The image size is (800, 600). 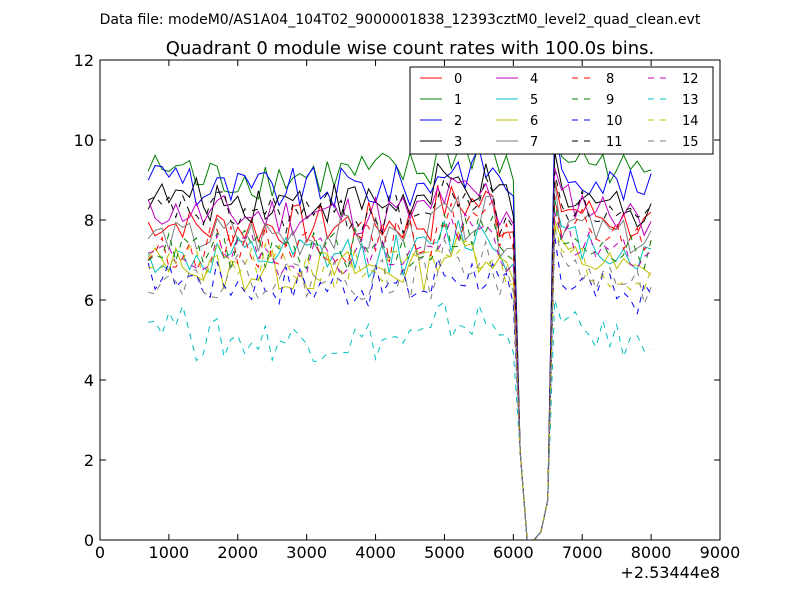 I want to click on legend-label-6: 6, so click(x=534, y=121).